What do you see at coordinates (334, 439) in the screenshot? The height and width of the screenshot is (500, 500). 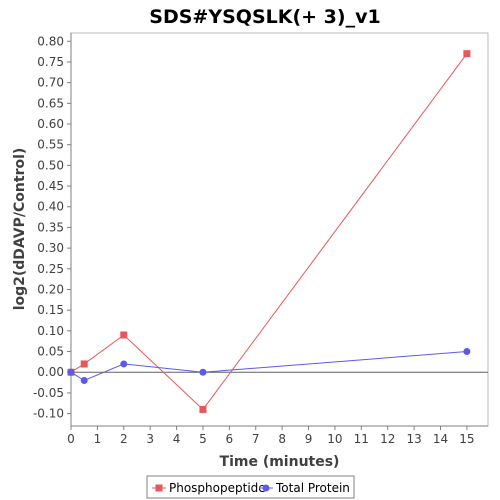 I see `x-tick-label: 10` at bounding box center [334, 439].